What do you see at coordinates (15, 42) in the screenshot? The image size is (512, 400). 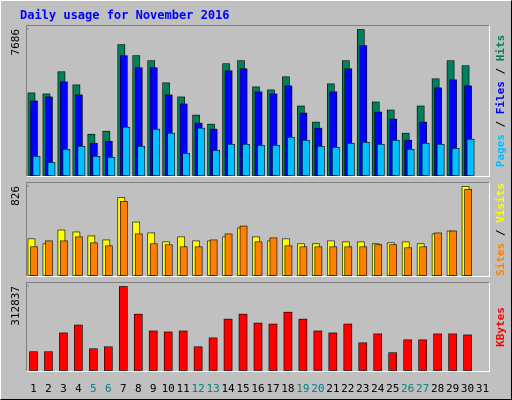 I see `y-tick-label: 7686` at bounding box center [15, 42].